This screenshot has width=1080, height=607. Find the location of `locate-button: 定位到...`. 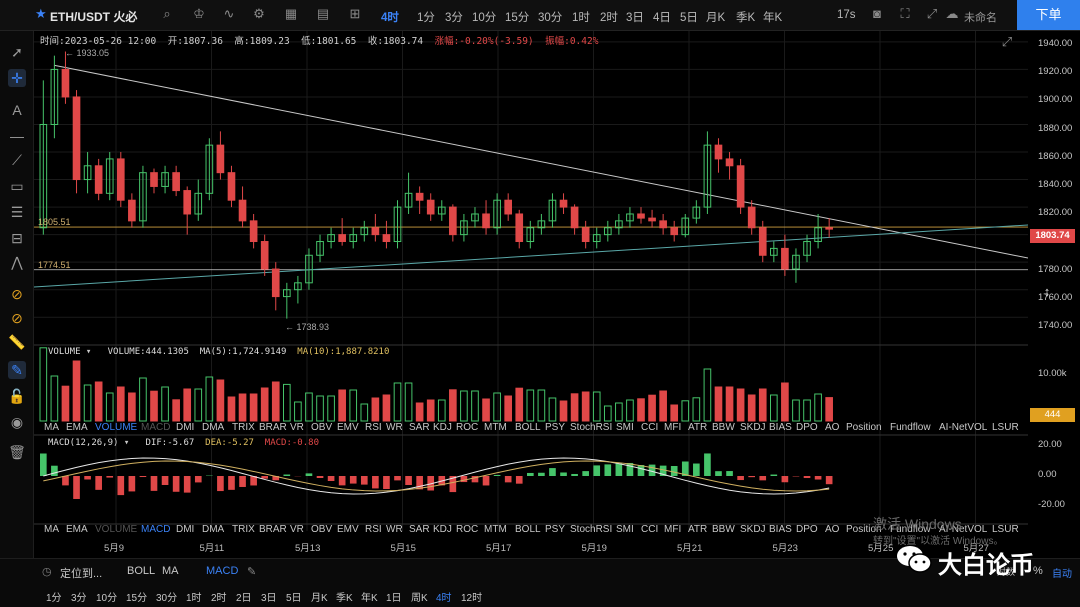

locate-button: 定位到... is located at coordinates (81, 574).